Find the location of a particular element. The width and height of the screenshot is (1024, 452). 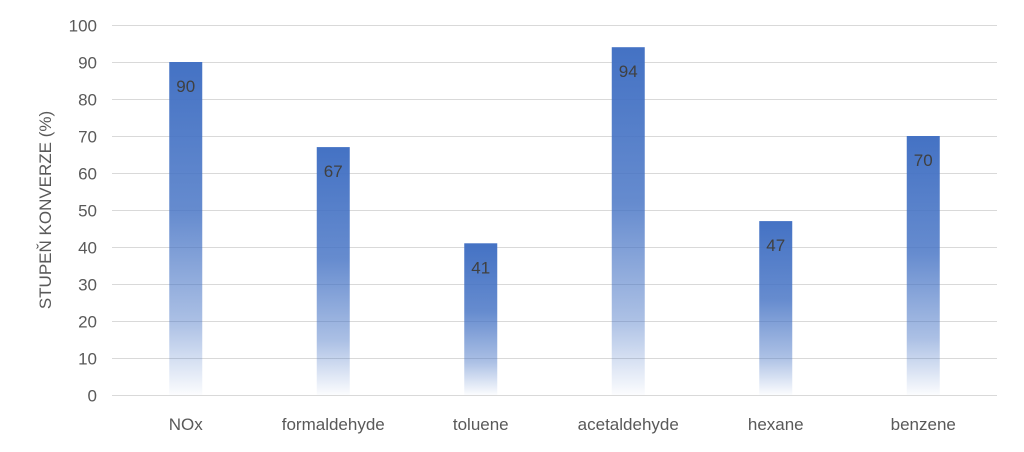

y-axis-ticks: 0 10 20 30 40 50 60 70 80 90 100 is located at coordinates (83, 211).